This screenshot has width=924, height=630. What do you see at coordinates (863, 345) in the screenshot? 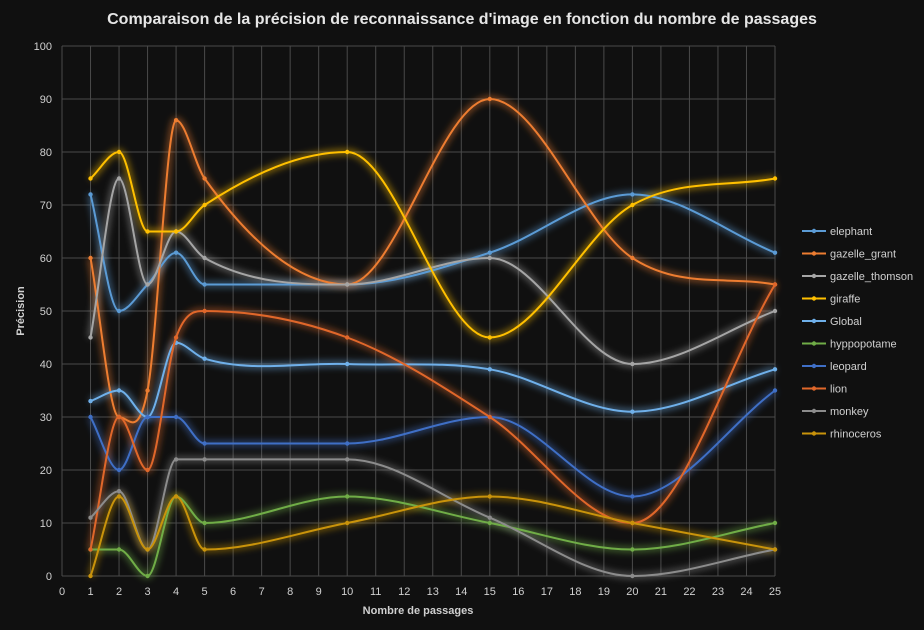
I see `legend-label: hyppopotame` at bounding box center [863, 345].